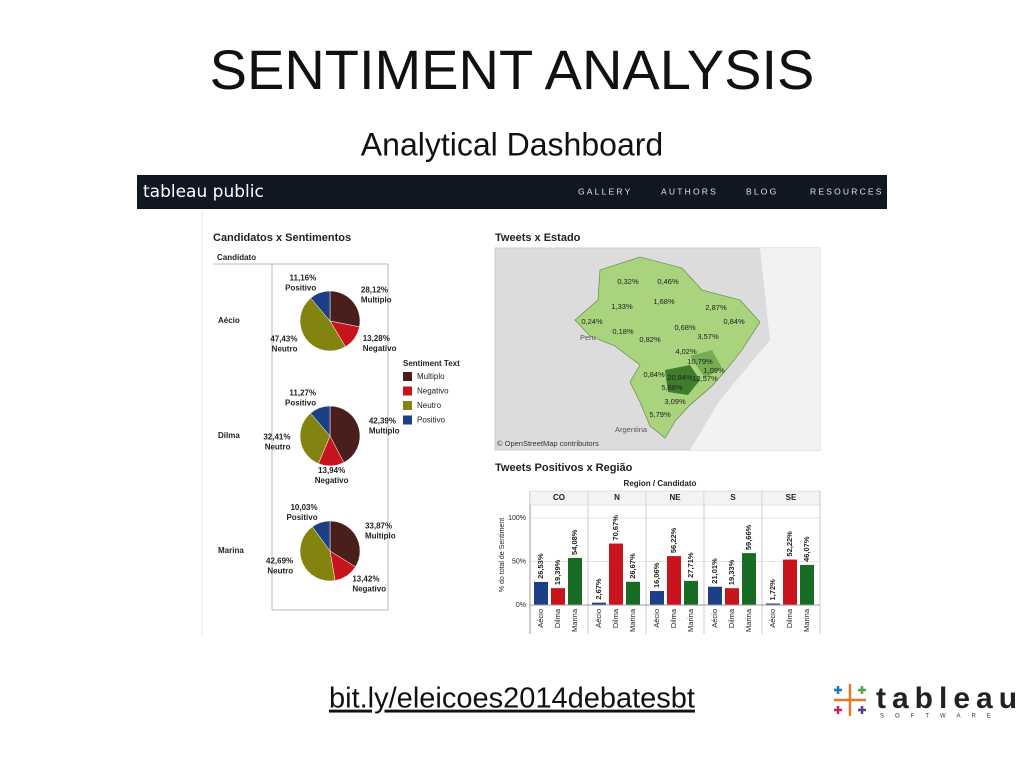 The width and height of the screenshot is (1024, 768). Describe the element at coordinates (431, 420) in the screenshot. I see `legend-label: Positivo` at that location.